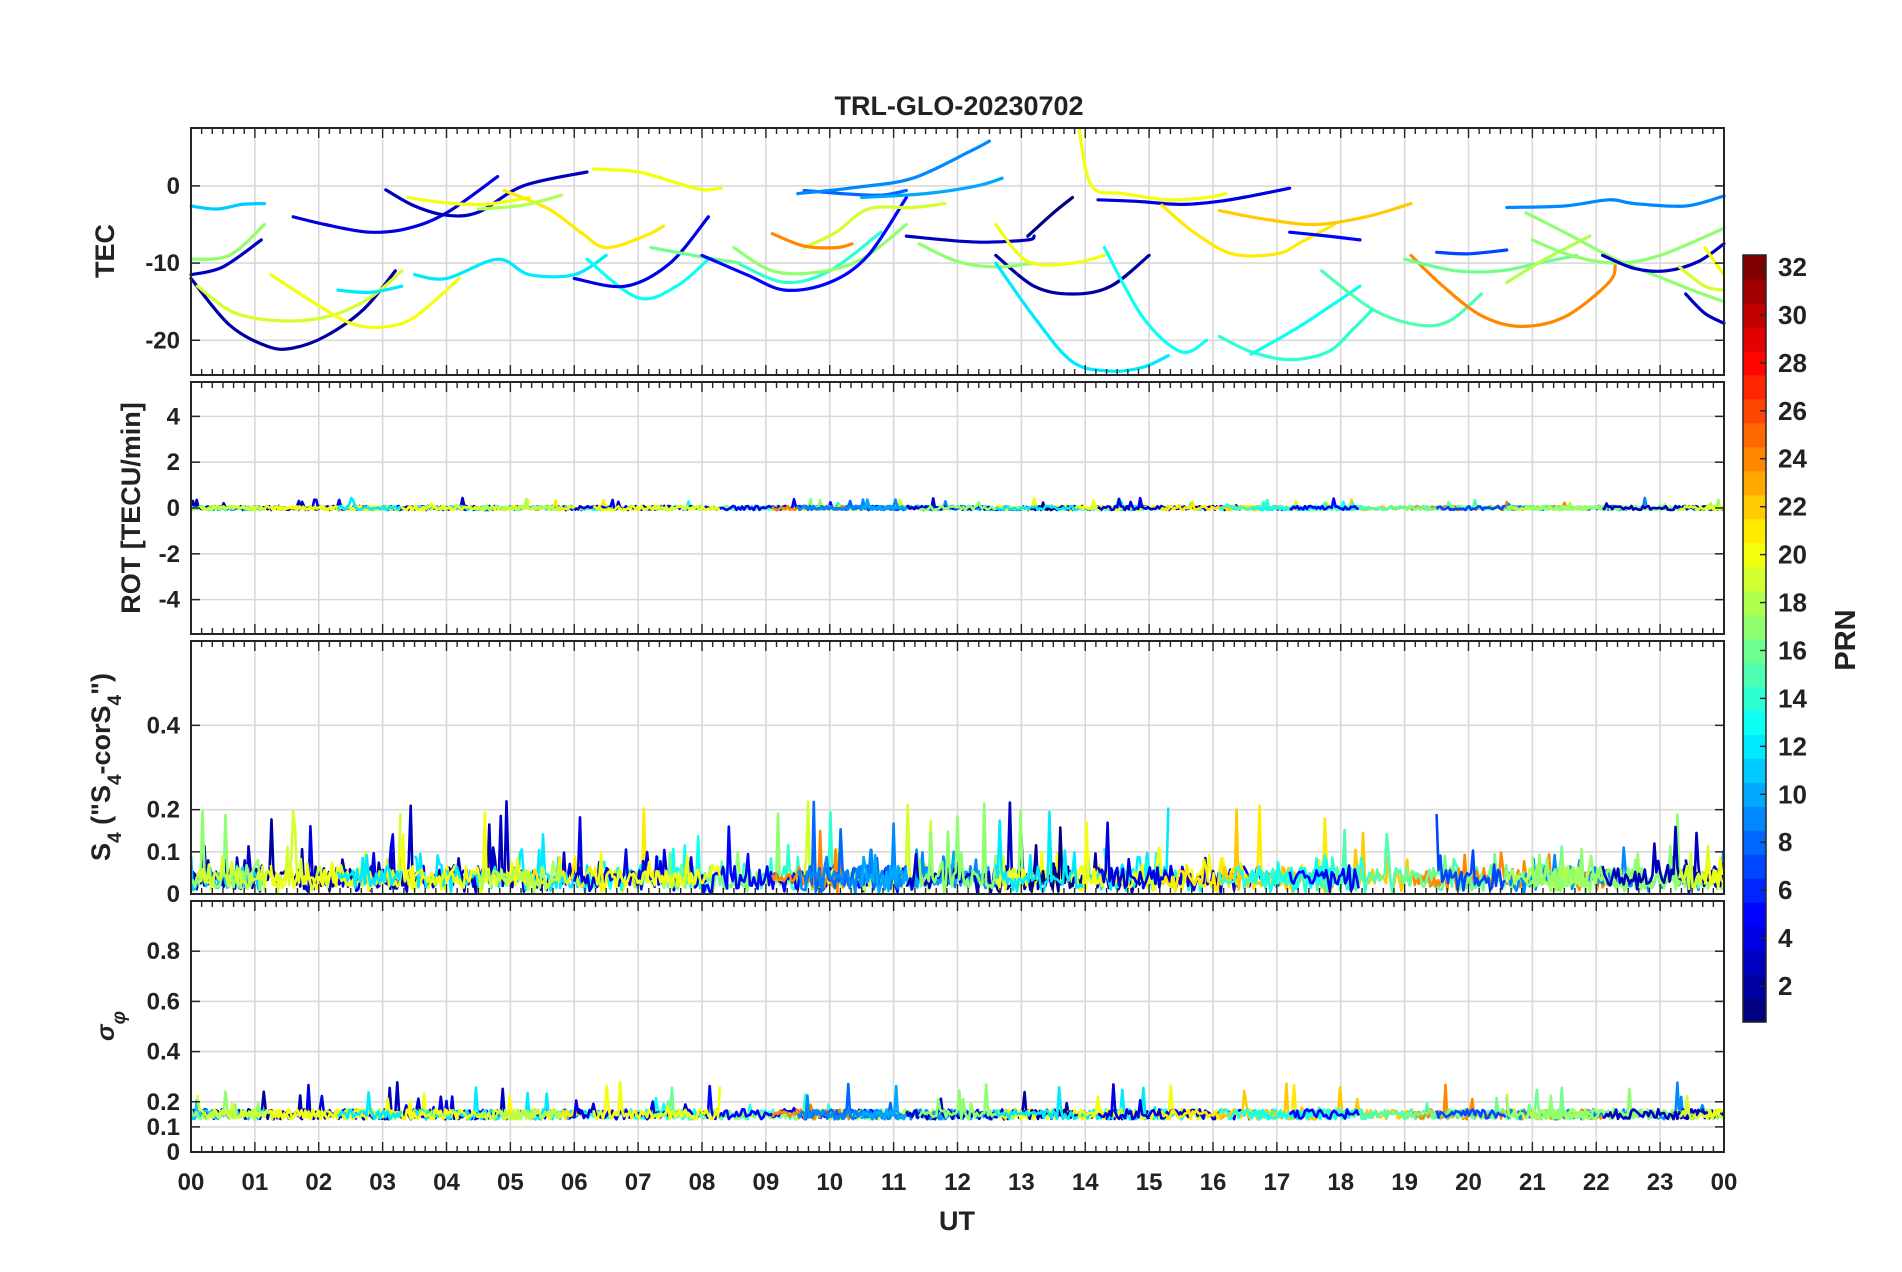  I want to click on colorbar-tick-label: 8, so click(1785, 842).